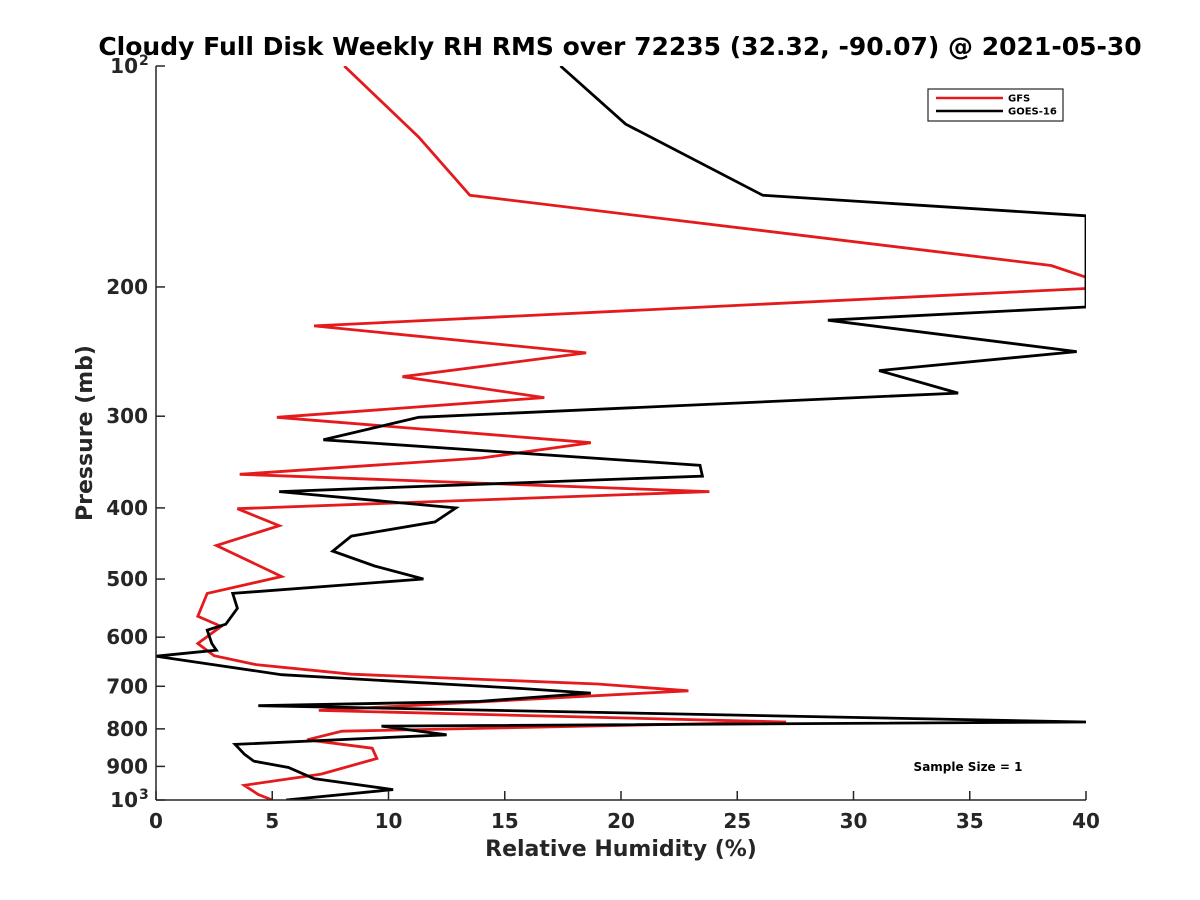  I want to click on y-tick-exponent: 3, so click(144, 795).